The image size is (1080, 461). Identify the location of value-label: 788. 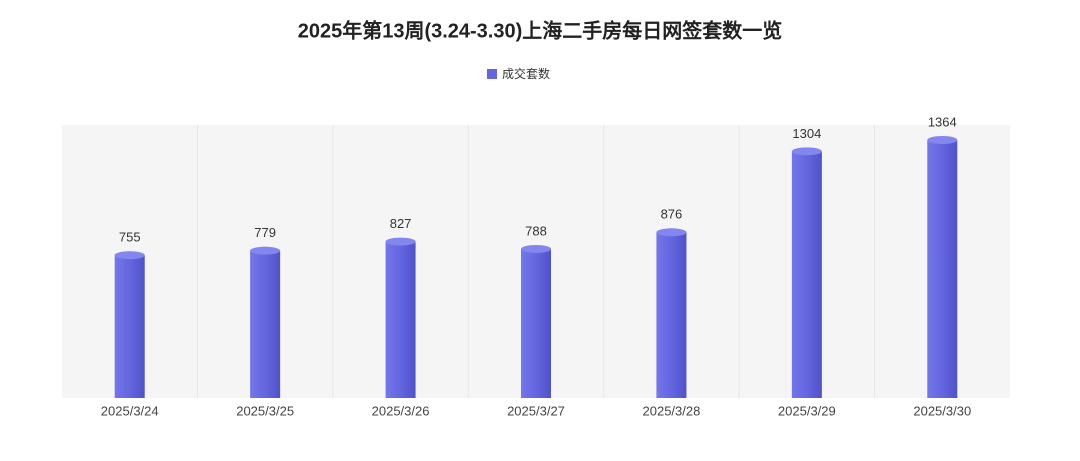
(536, 230).